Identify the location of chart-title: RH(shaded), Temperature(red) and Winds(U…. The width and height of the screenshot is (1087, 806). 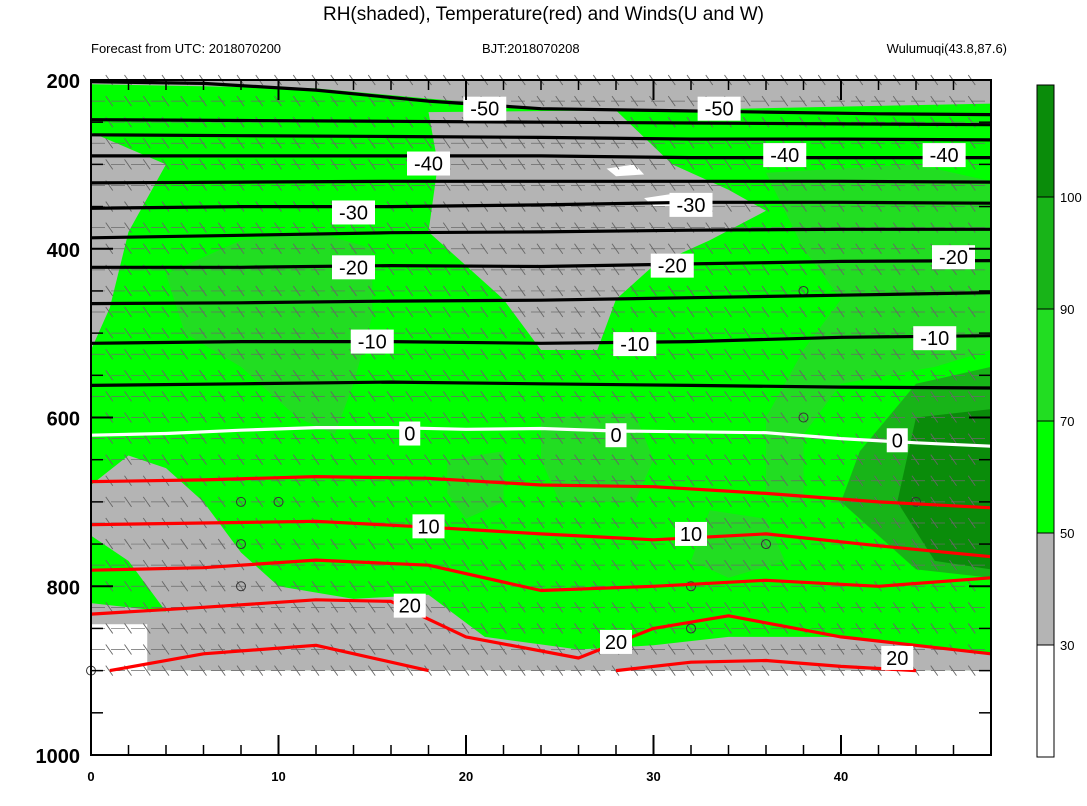
(543, 14).